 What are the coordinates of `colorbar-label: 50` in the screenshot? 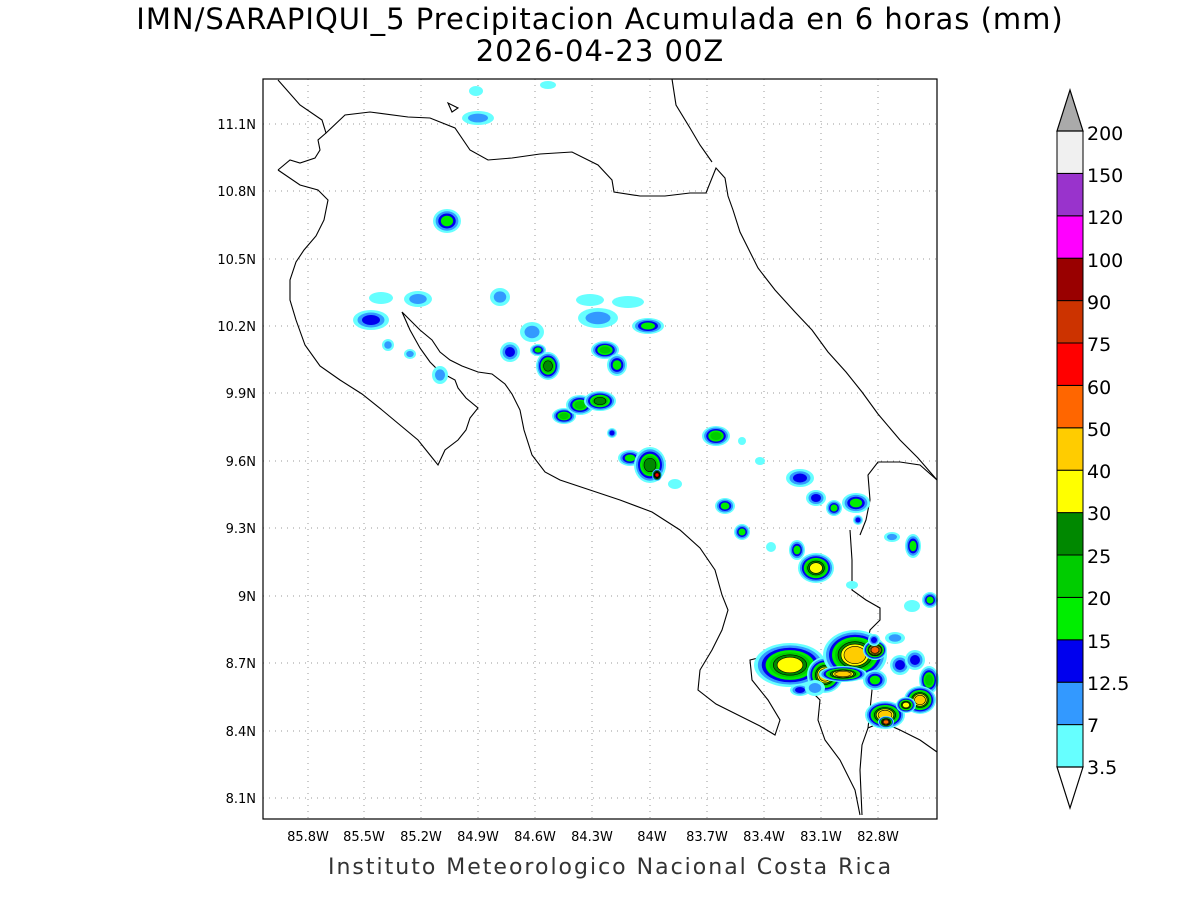 It's located at (1099, 430).